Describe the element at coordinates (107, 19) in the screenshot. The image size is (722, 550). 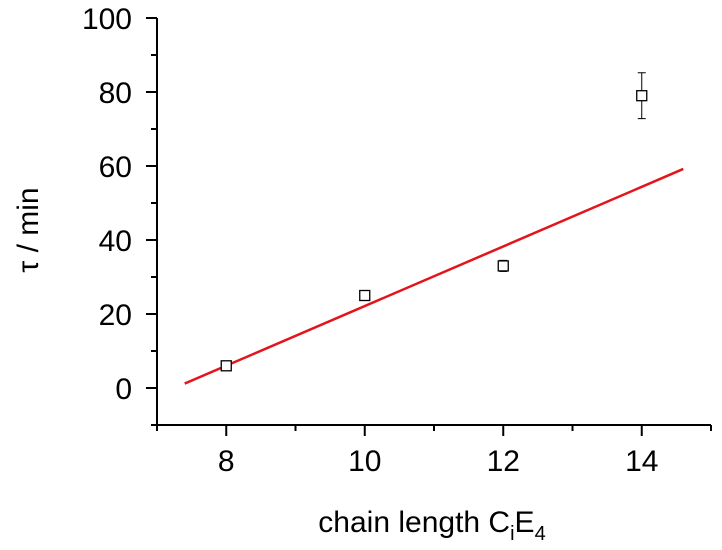
I see `y-tick-label: 100` at that location.